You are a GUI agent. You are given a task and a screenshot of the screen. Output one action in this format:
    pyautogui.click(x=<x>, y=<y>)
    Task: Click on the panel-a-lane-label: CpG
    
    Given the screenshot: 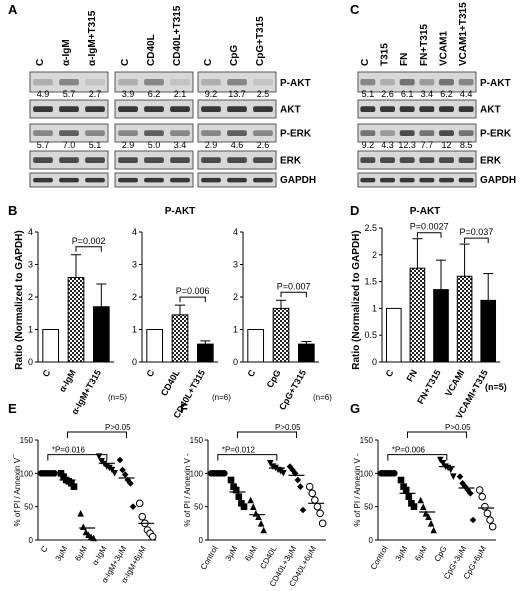 What is the action you would take?
    pyautogui.click(x=234, y=55)
    